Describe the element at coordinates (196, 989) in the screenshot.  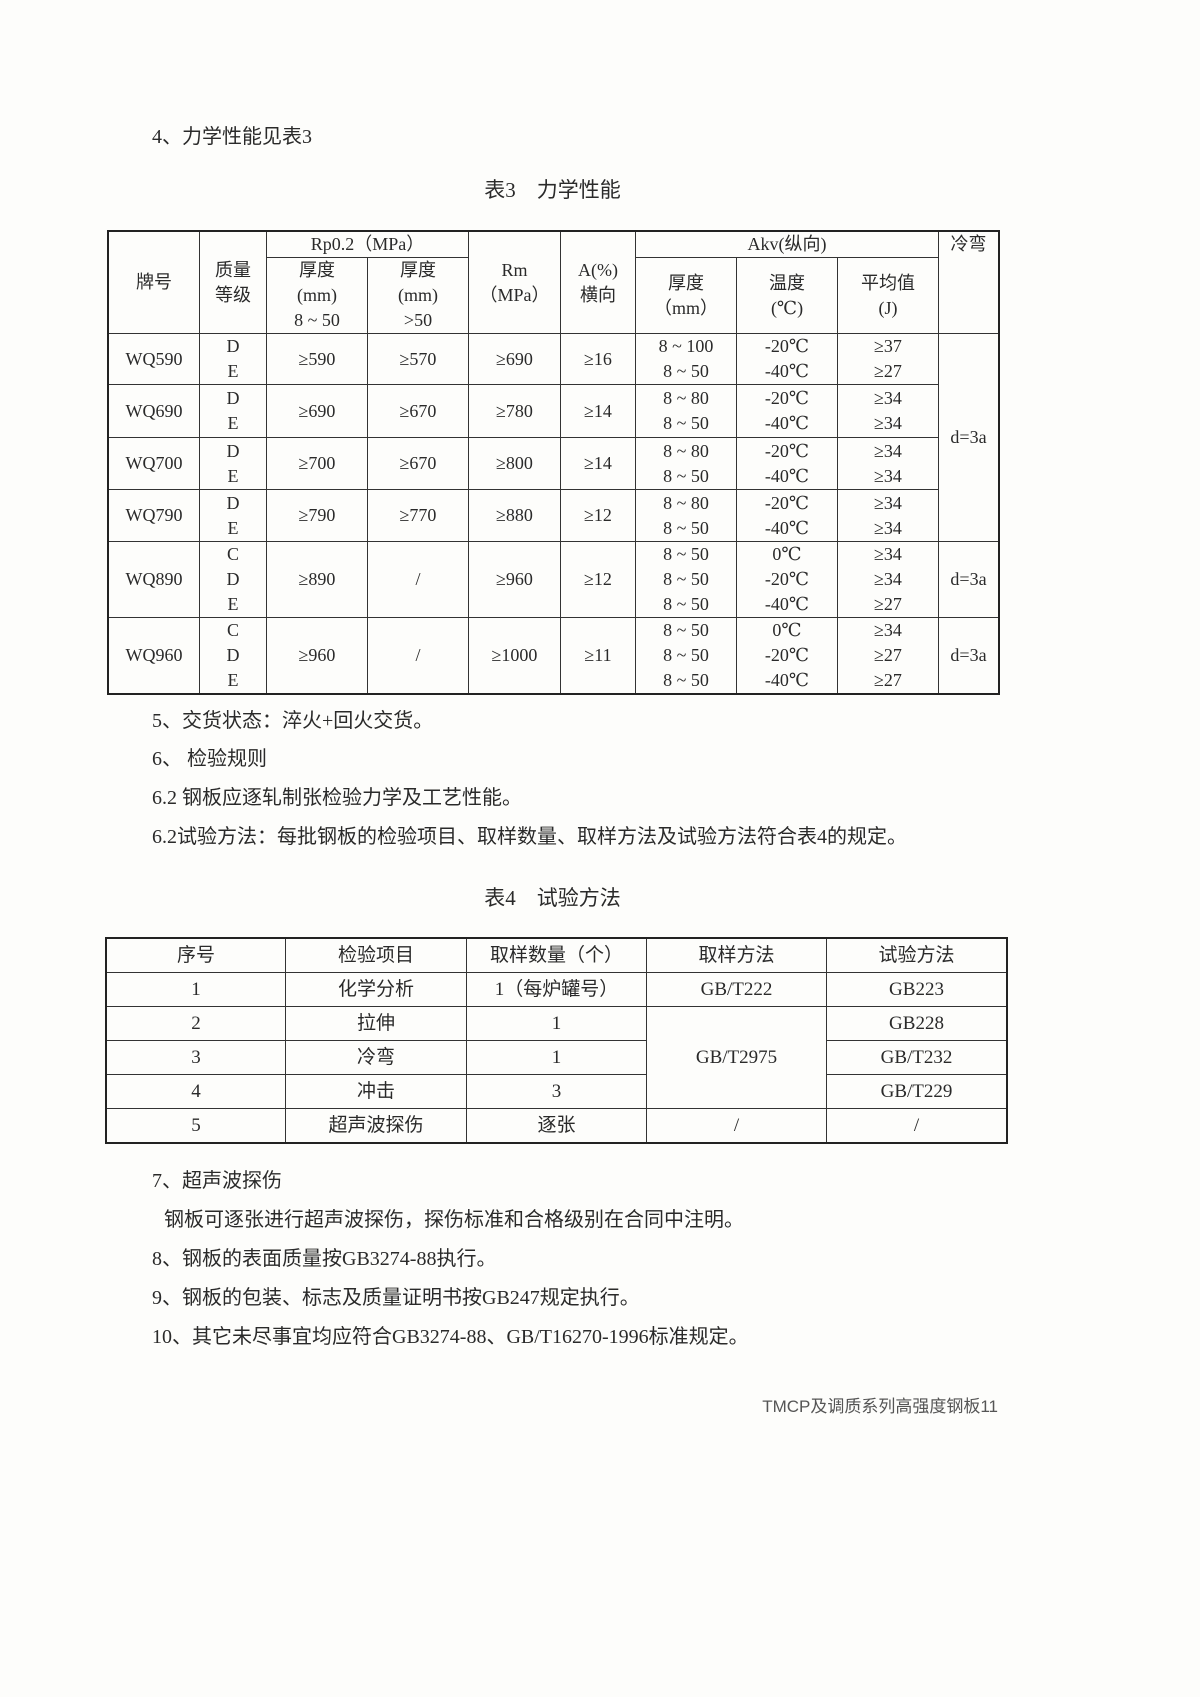
I see `row-number-line: 1` at that location.